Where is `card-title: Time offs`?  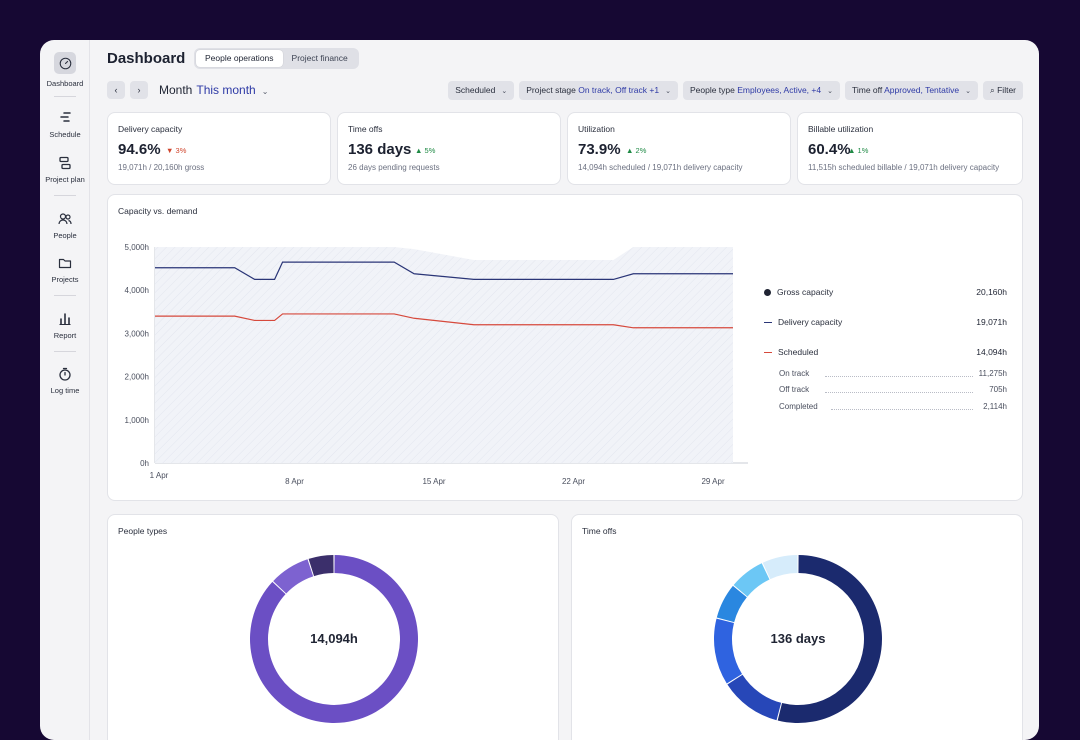
card-title: Time offs is located at coordinates (599, 531).